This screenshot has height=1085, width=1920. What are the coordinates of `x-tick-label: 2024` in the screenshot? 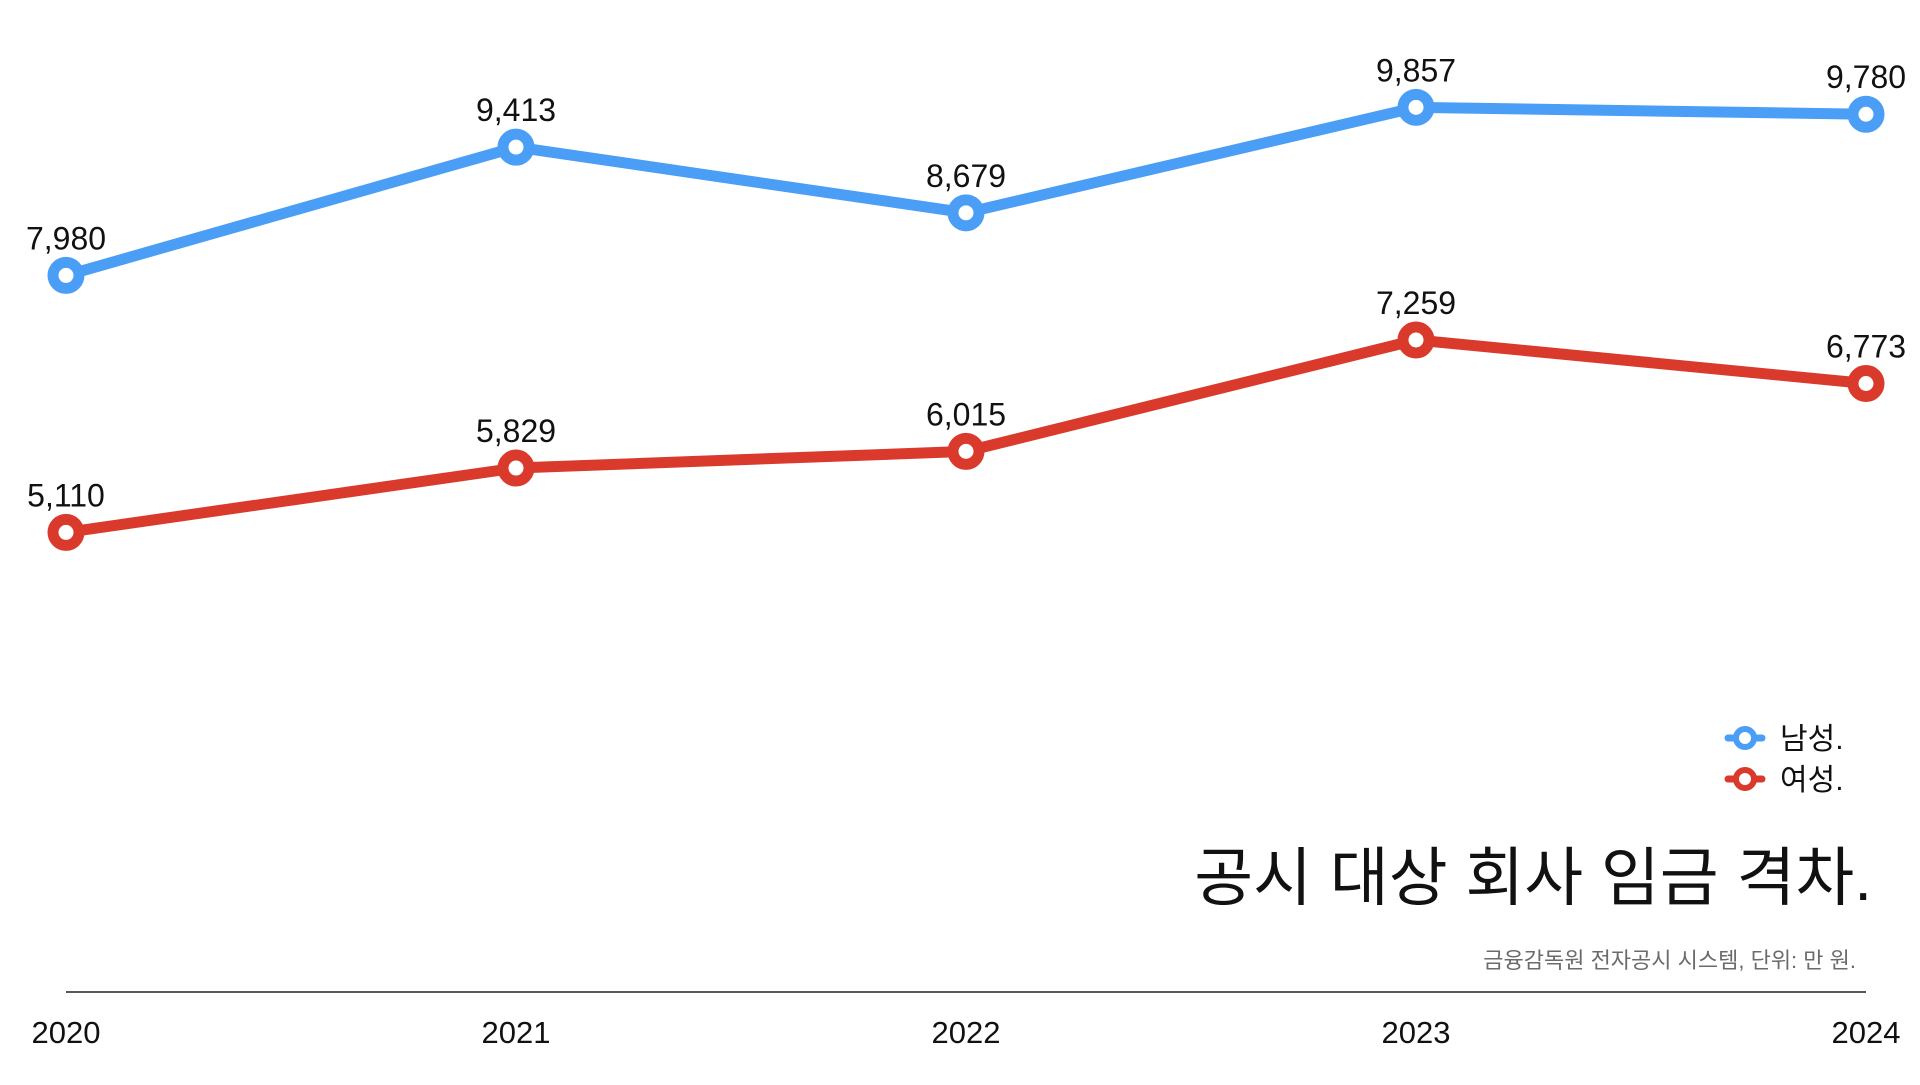 It's located at (1866, 1032).